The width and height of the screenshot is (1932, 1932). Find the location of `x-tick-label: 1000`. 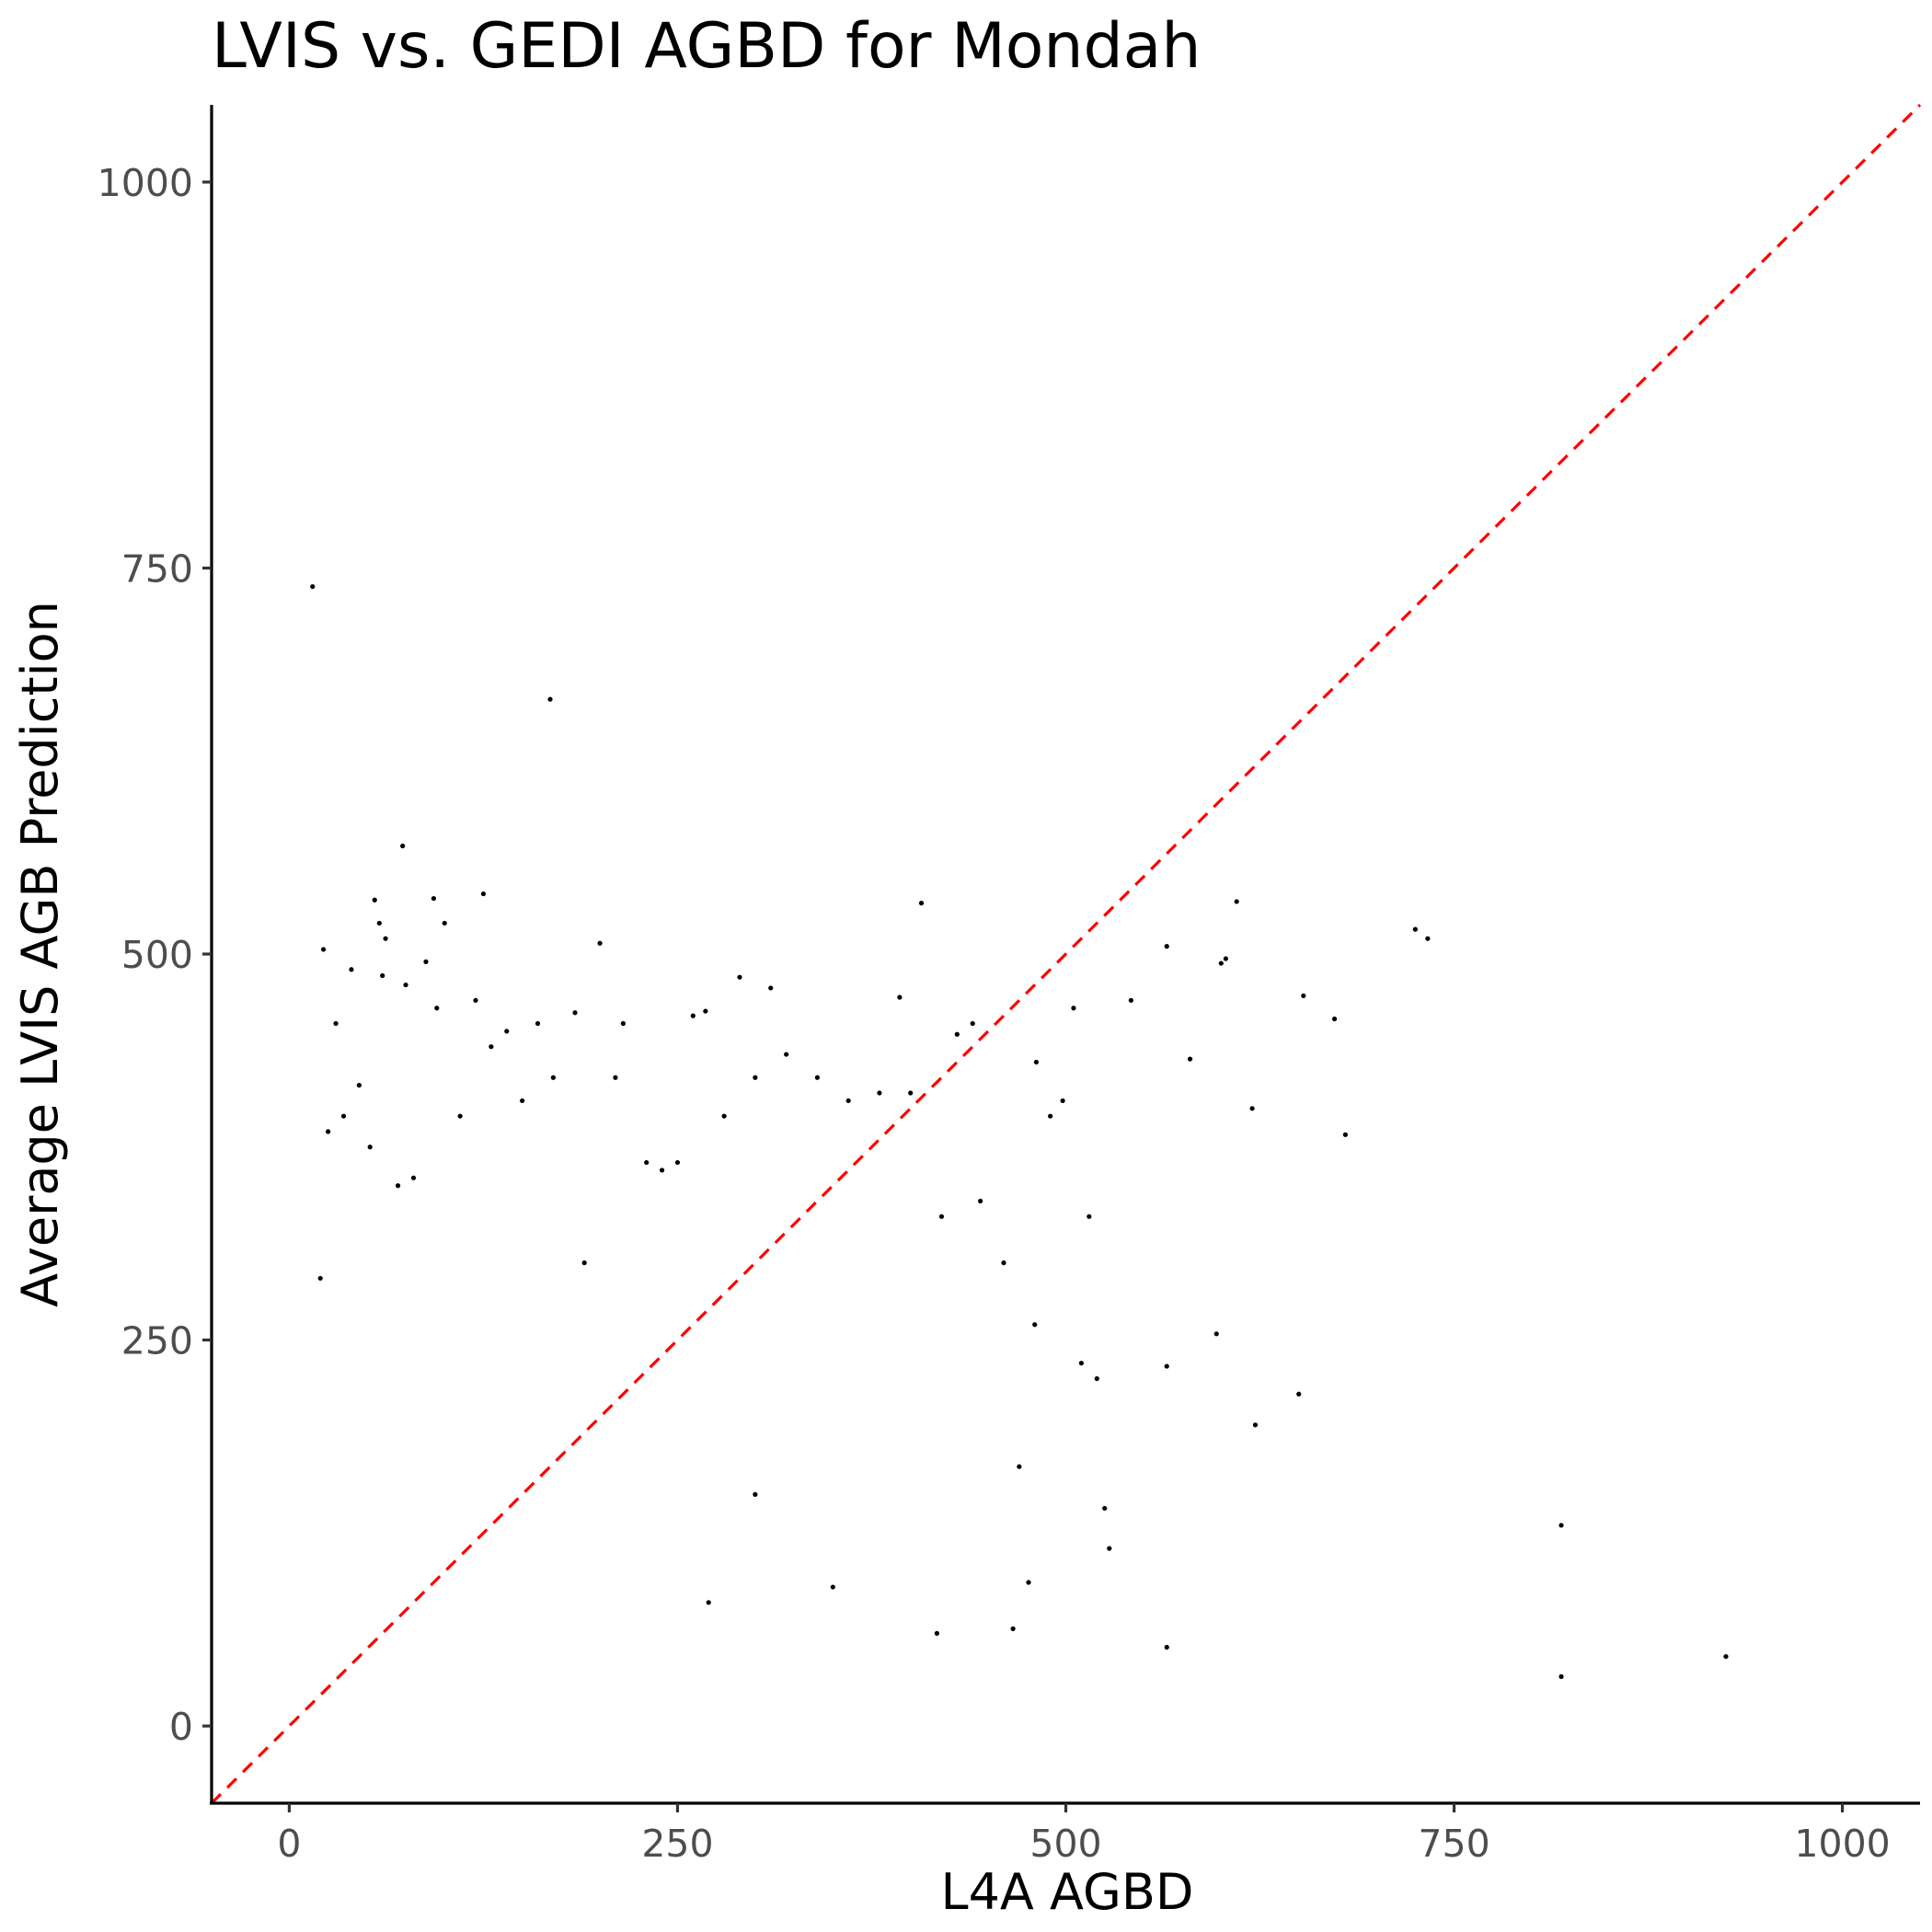

x-tick-label: 1000 is located at coordinates (1842, 1844).